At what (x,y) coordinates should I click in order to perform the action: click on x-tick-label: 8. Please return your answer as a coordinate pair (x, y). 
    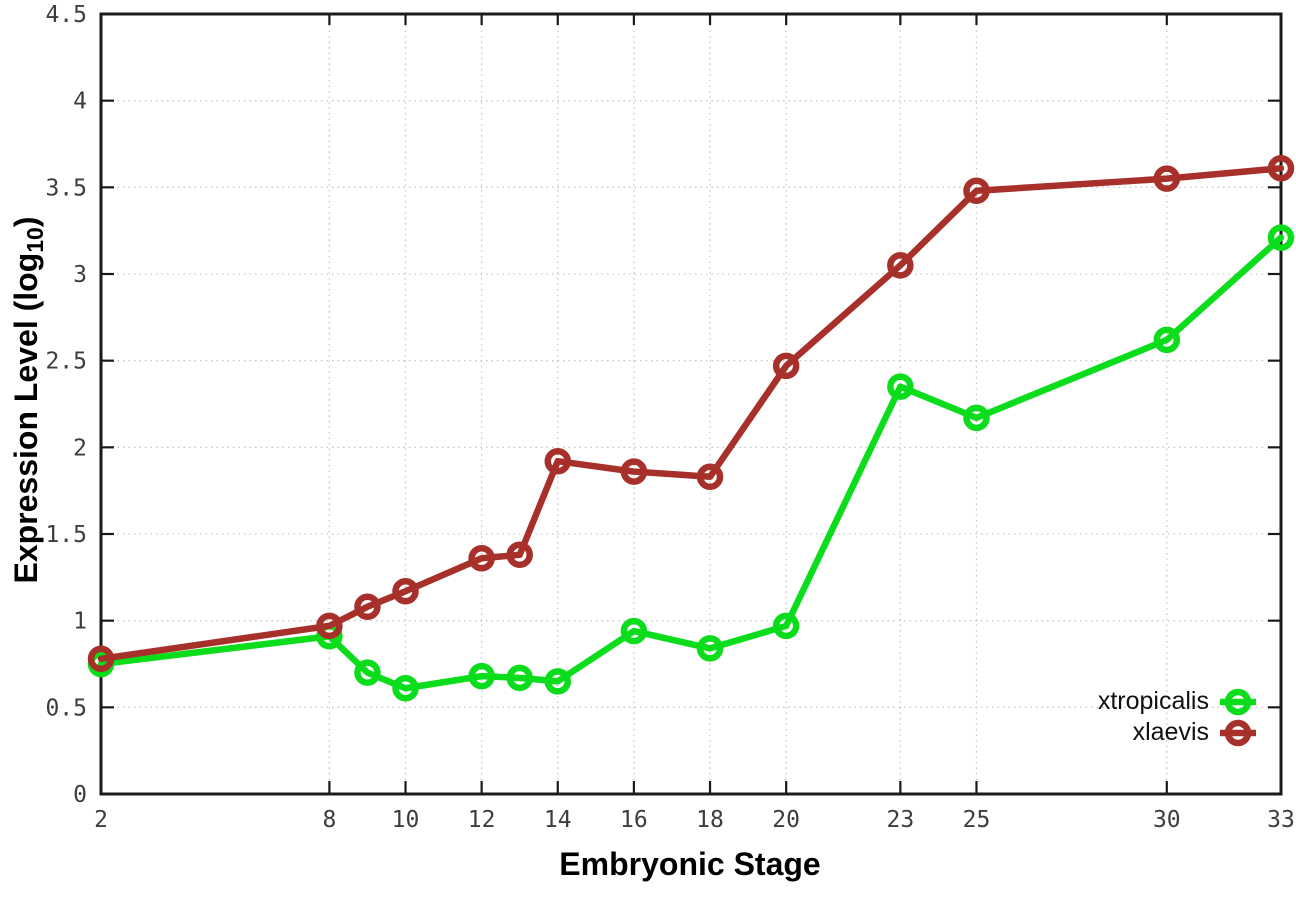
    Looking at the image, I should click on (329, 820).